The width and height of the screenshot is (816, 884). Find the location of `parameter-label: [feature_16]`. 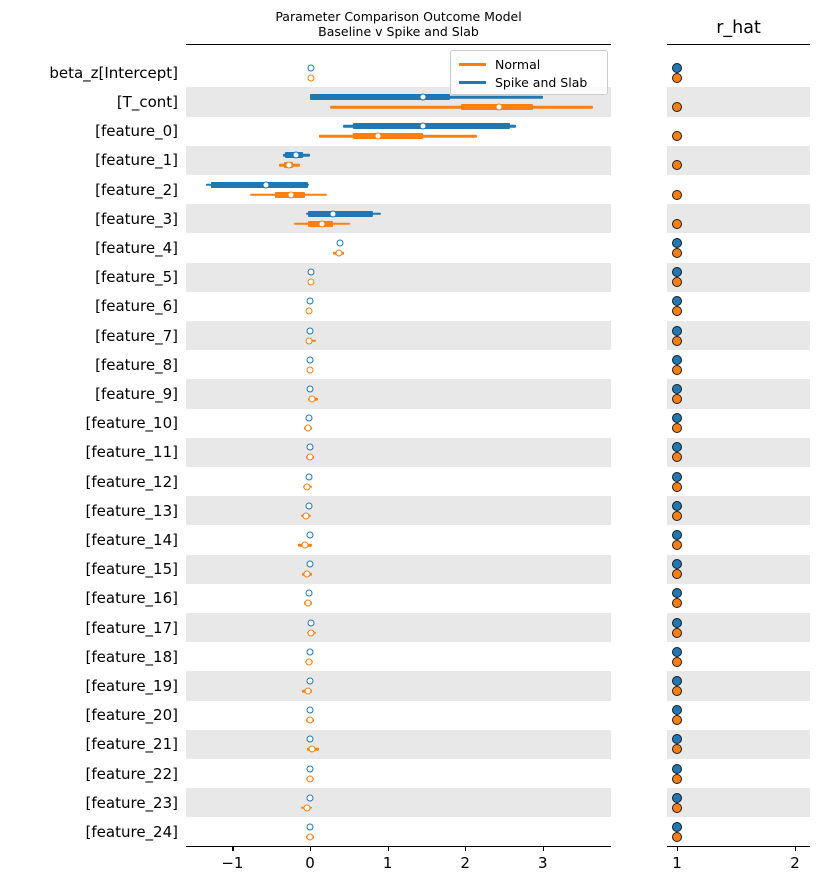

parameter-label: [feature_16] is located at coordinates (131, 598).